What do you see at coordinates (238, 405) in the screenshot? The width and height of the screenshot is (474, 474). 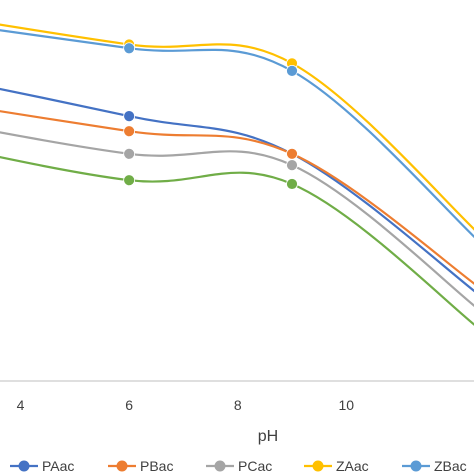 I see `x-tick-label: 8` at bounding box center [238, 405].